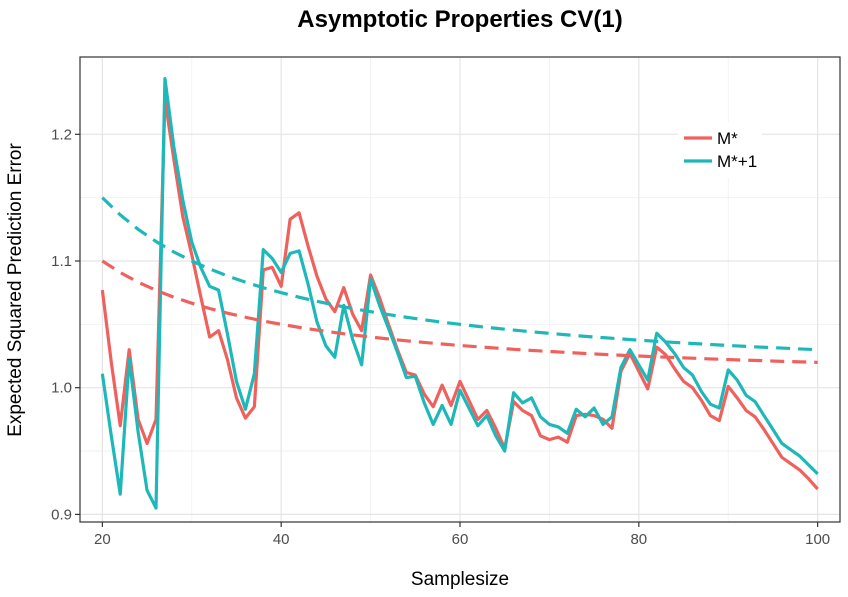 This screenshot has width=848, height=597. What do you see at coordinates (460, 19) in the screenshot?
I see `chart-title: Asymptotic Properties CV(1)` at bounding box center [460, 19].